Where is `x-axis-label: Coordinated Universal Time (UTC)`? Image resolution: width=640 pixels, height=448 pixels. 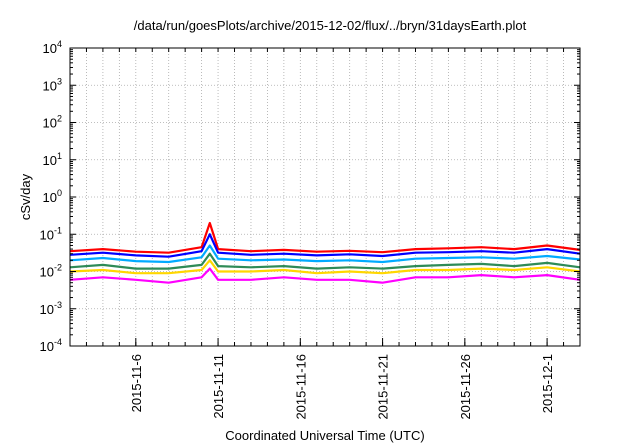 x-axis-label: Coordinated Universal Time (UTC) is located at coordinates (324, 435).